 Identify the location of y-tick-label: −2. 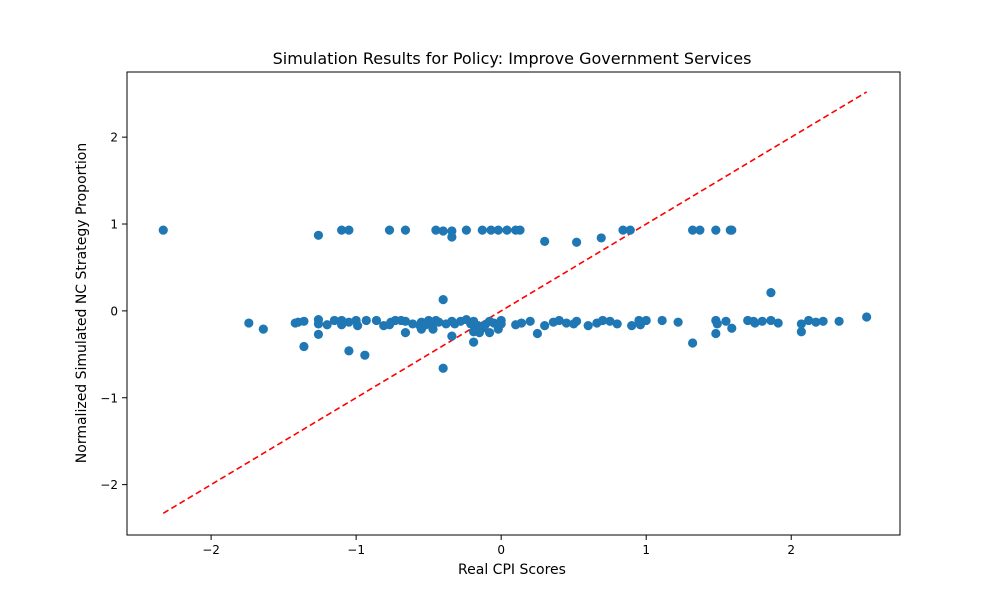
(109, 485).